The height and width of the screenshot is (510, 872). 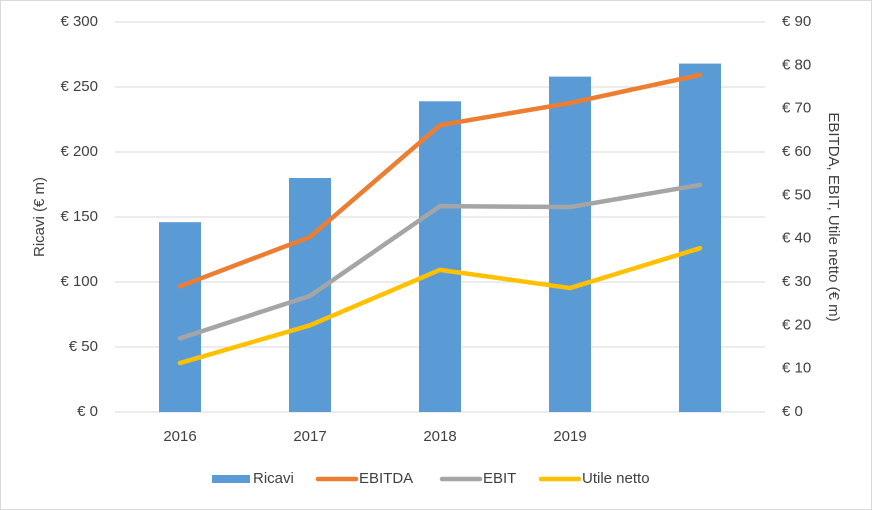 I want to click on x-tick-label: 2018, so click(x=439, y=436).